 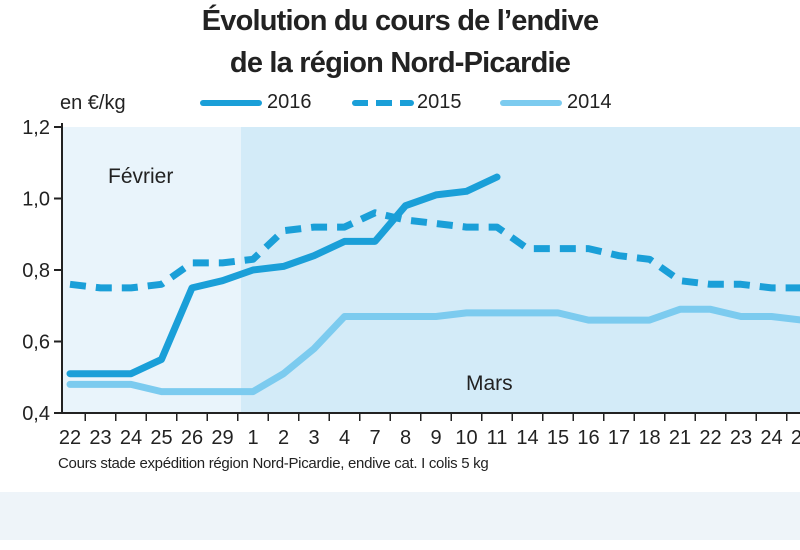 I want to click on legend-swatch-2015, so click(x=383, y=103).